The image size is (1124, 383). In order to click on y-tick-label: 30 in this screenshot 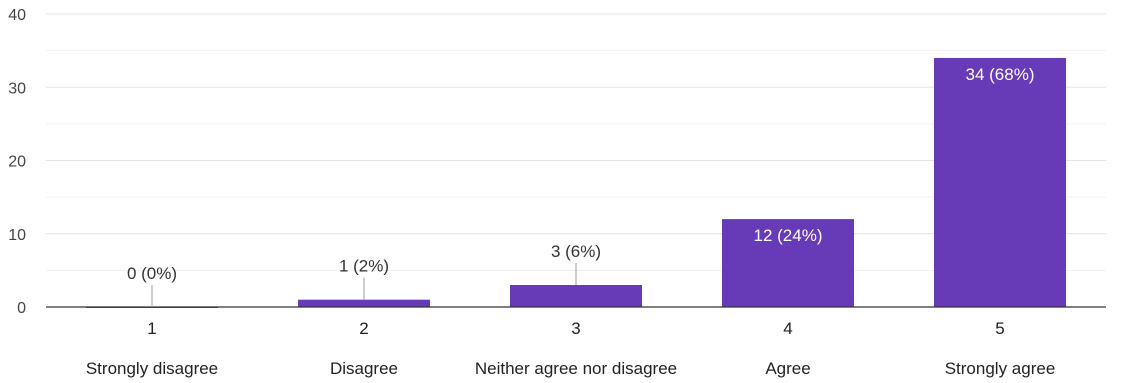, I will do `click(17, 88)`.